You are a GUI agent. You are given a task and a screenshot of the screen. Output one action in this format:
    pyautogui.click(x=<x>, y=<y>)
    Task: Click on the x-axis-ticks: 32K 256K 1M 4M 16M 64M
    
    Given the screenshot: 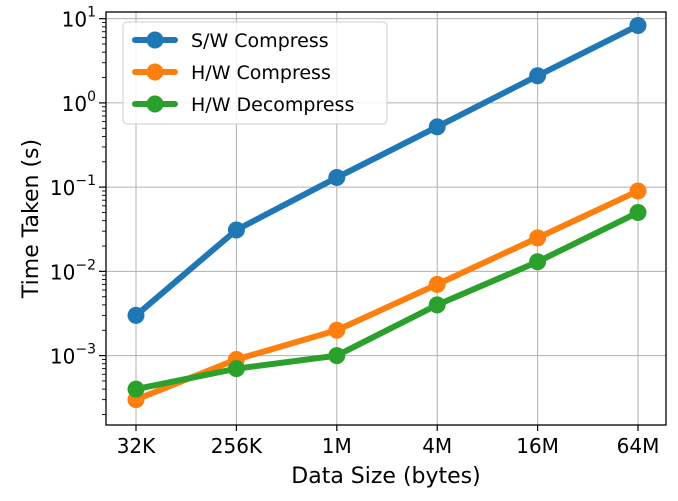 What is the action you would take?
    pyautogui.click(x=388, y=441)
    